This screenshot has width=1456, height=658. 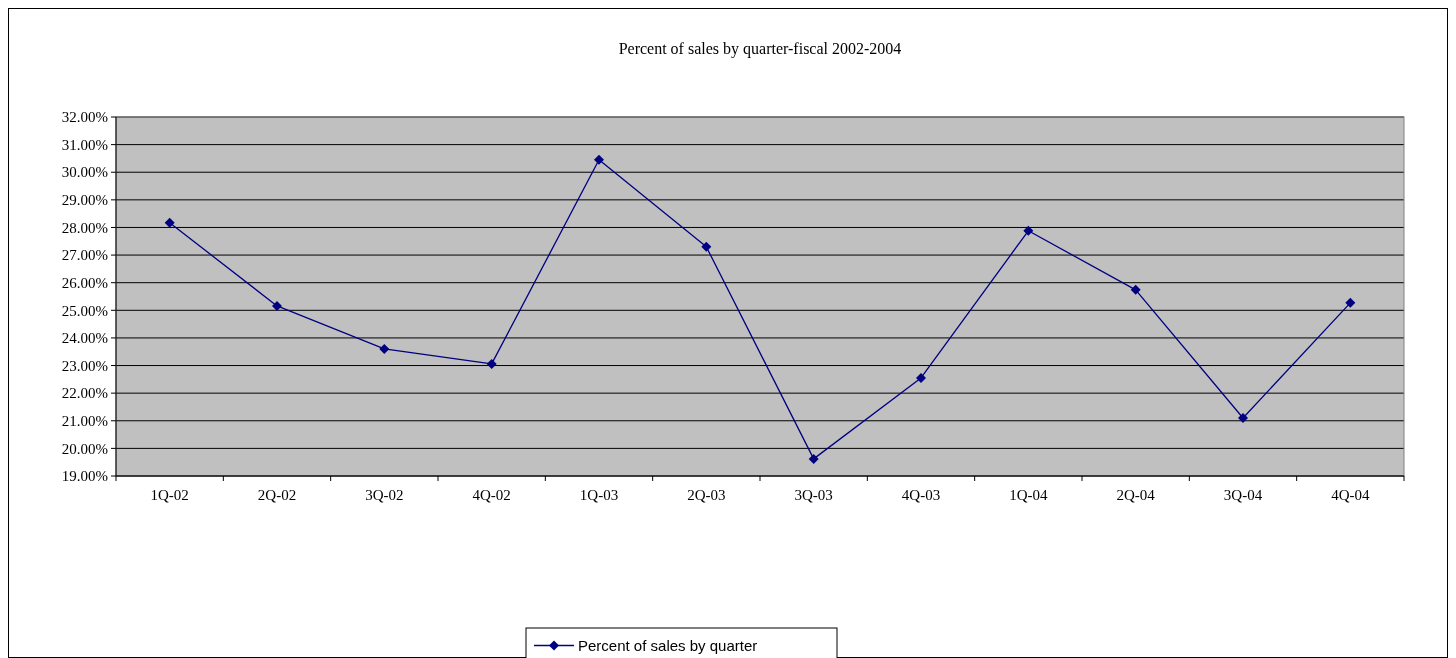 What do you see at coordinates (491, 495) in the screenshot?
I see `x-tick-label: 4Q-02` at bounding box center [491, 495].